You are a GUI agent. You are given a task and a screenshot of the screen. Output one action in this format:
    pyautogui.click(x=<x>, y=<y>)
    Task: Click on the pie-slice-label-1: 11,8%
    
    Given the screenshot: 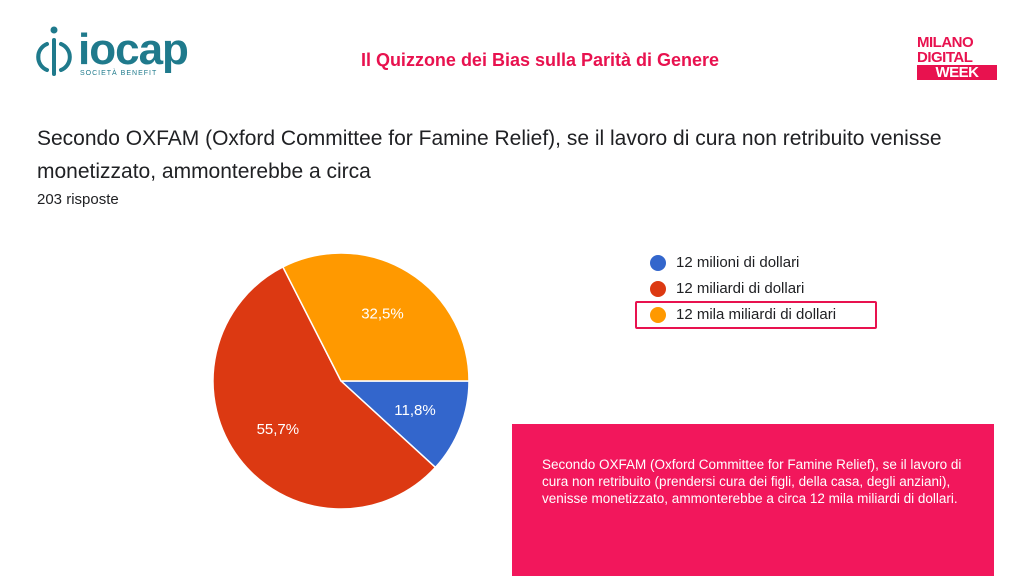 What is the action you would take?
    pyautogui.click(x=414, y=410)
    